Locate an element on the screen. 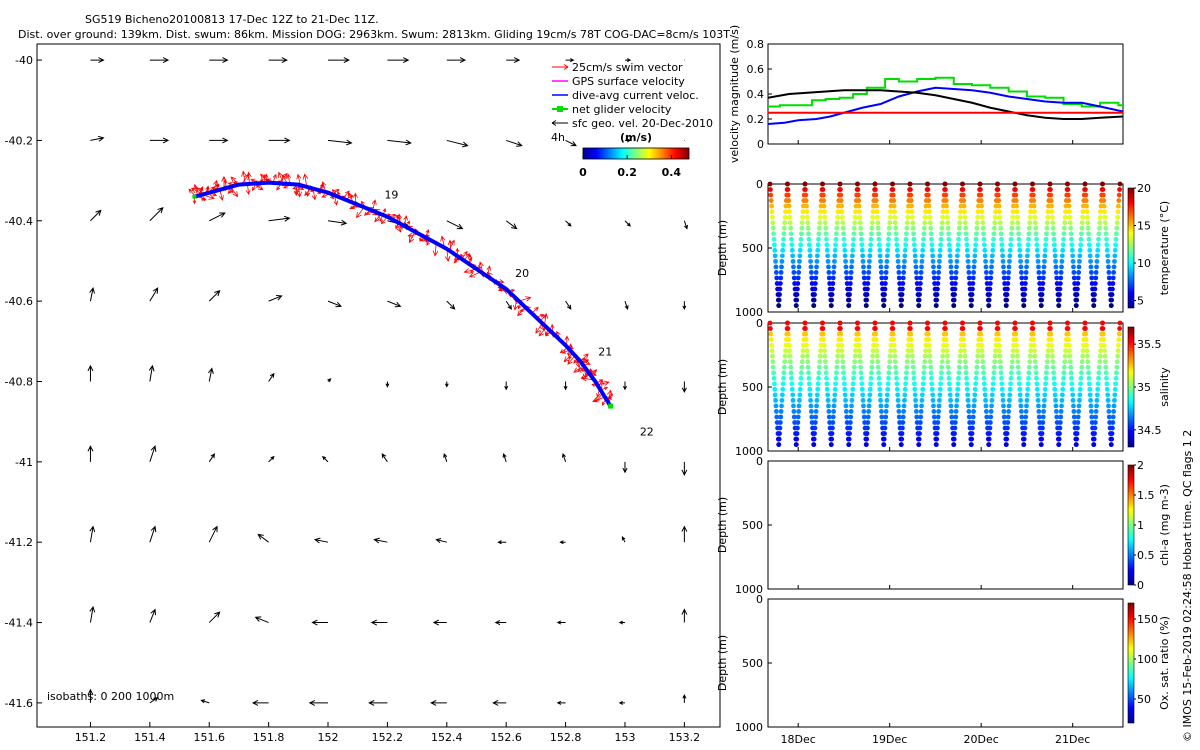  map-x-tick-label: 151.6 is located at coordinates (209, 737).